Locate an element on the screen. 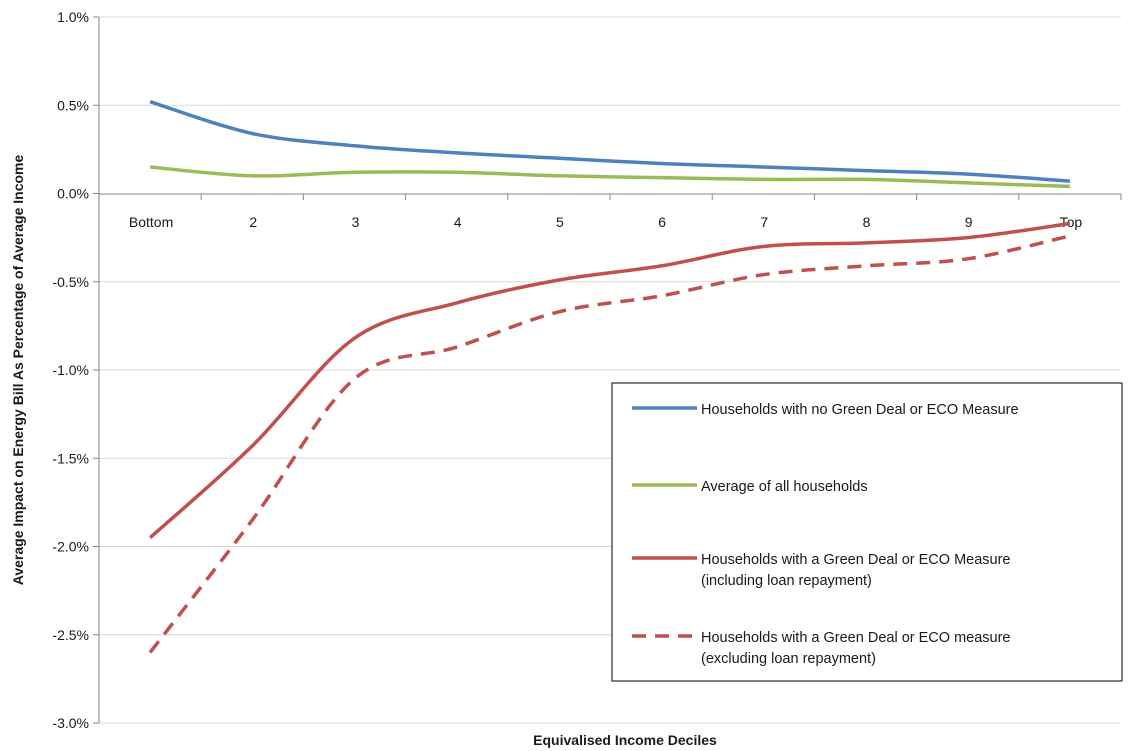  y-tick-label: 0.0% is located at coordinates (73, 194).